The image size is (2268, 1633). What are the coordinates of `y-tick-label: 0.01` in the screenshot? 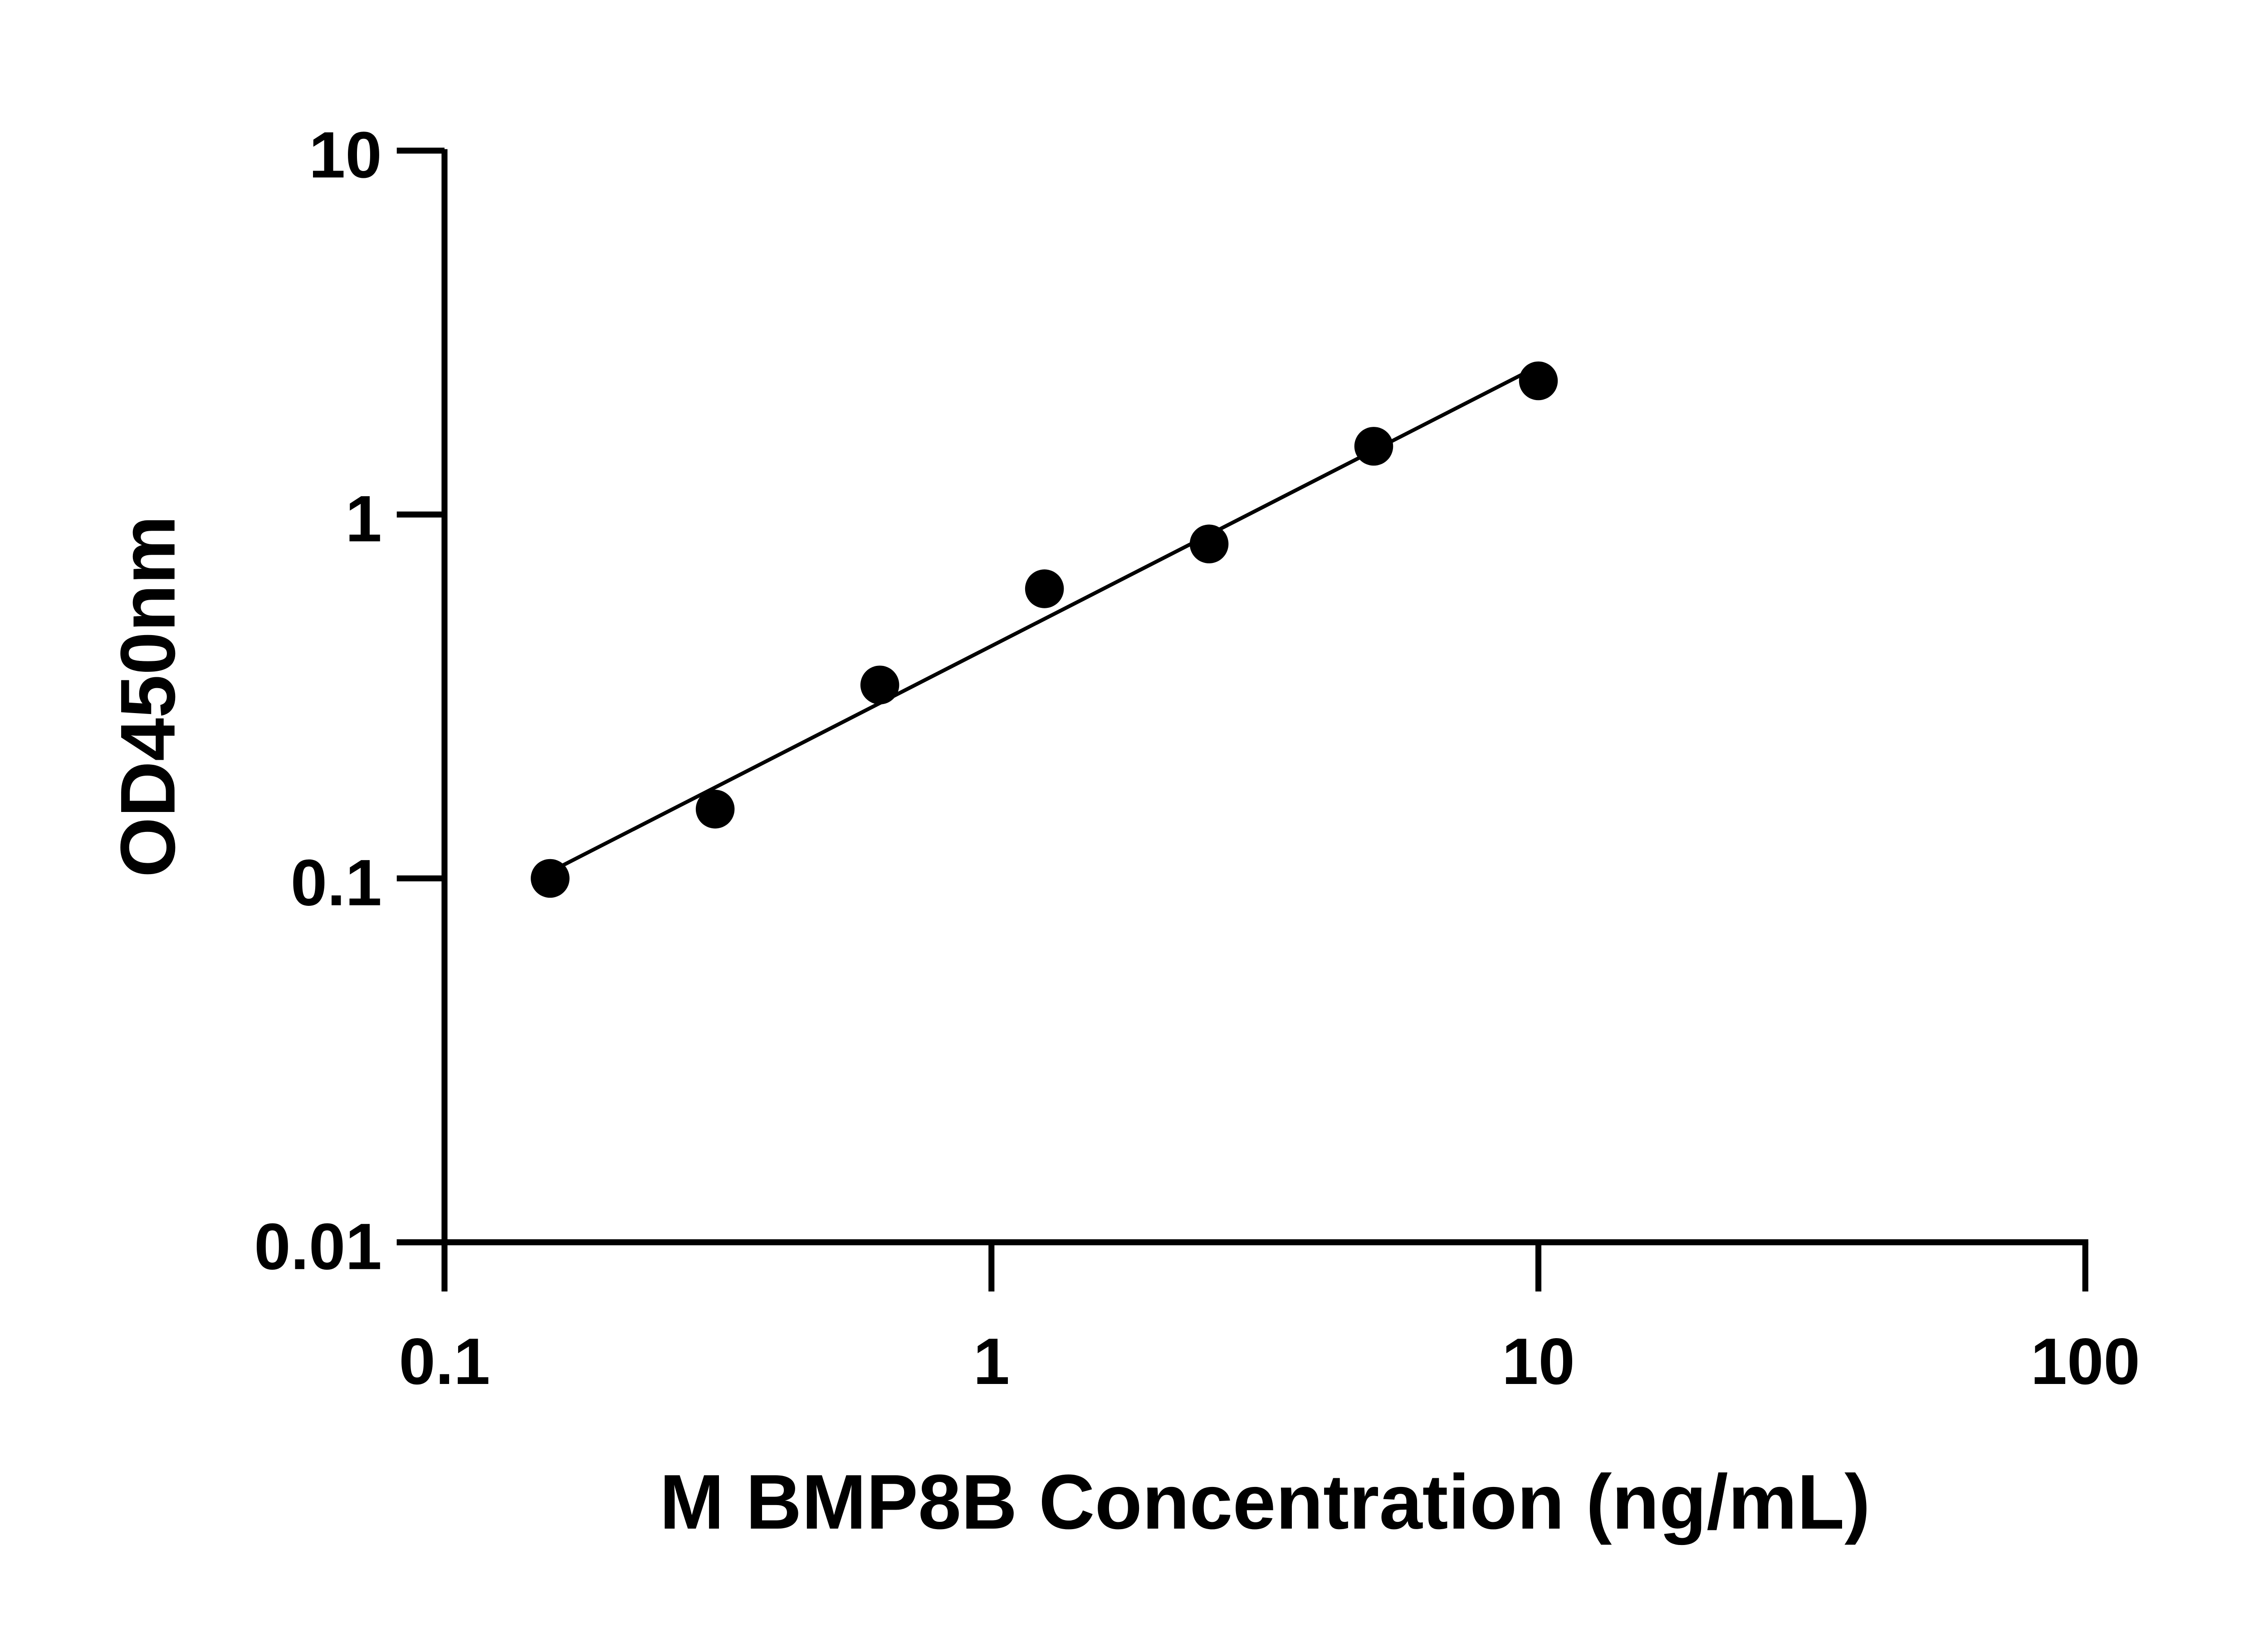 It's located at (318, 1246).